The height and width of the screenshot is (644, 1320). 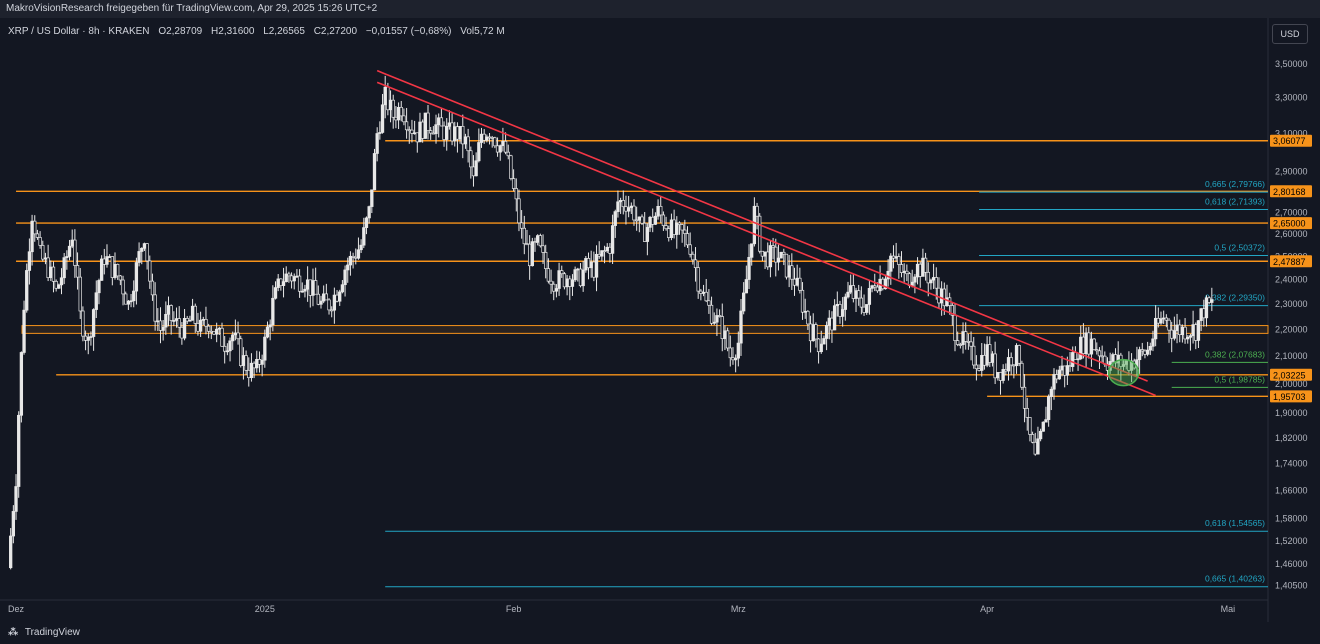 I want to click on fib-level-label: 0,665 (1,40263), so click(x=1235, y=579).